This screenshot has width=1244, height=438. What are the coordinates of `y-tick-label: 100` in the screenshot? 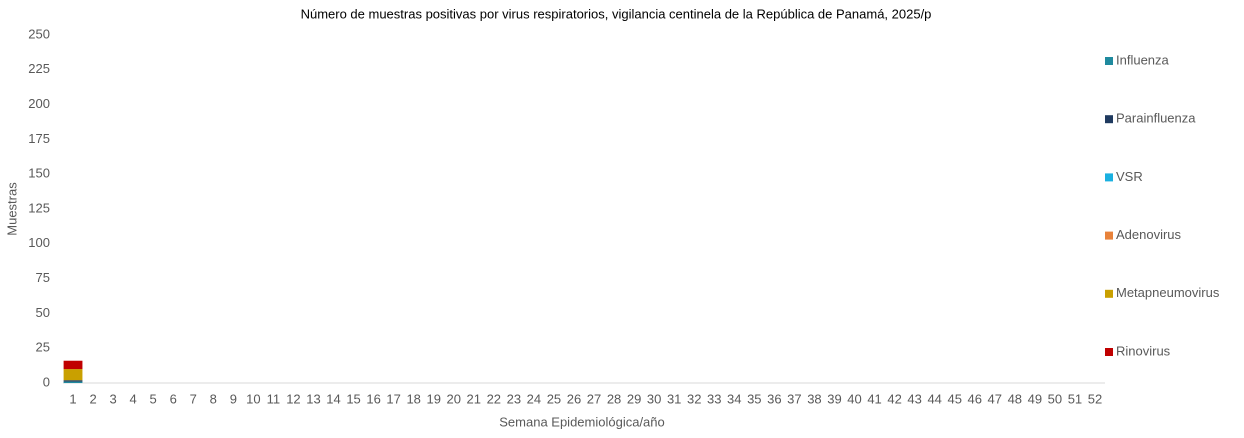 It's located at (39, 242).